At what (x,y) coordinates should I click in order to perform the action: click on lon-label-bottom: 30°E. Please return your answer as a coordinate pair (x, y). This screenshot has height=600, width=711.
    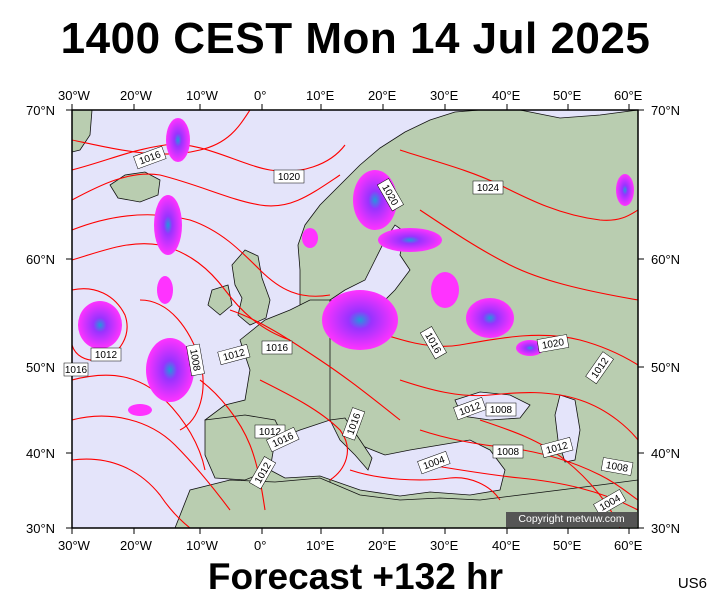
    Looking at the image, I should click on (444, 545).